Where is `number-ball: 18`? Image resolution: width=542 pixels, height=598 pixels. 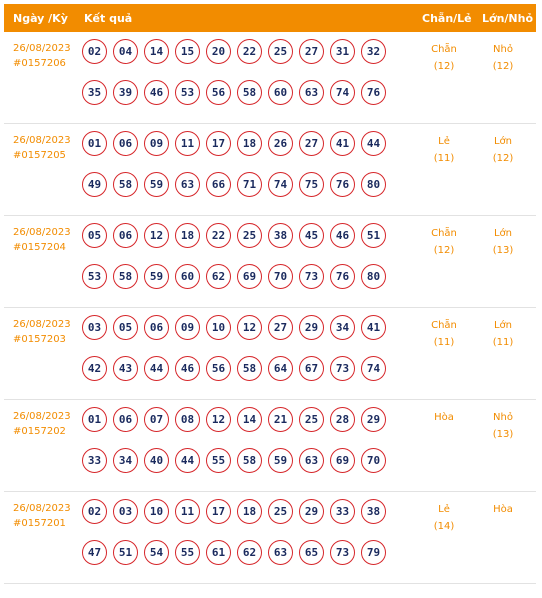
number-ball: 18 is located at coordinates (249, 511).